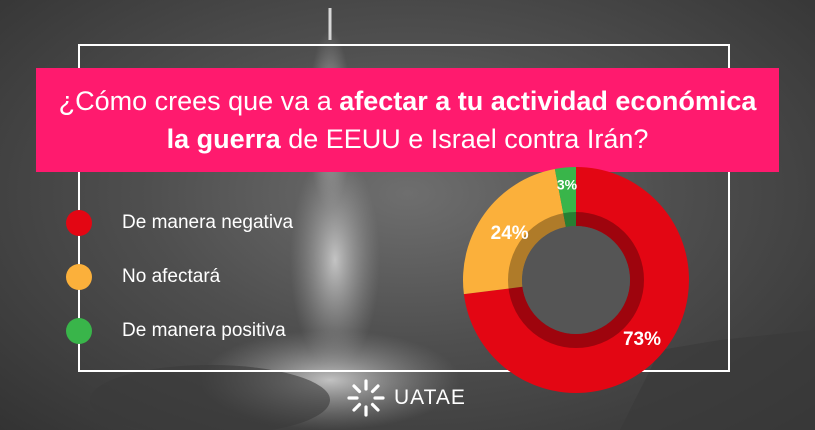 The image size is (815, 430). I want to click on question-part-3: de EEUU e Israel contra Irán?, so click(464, 139).